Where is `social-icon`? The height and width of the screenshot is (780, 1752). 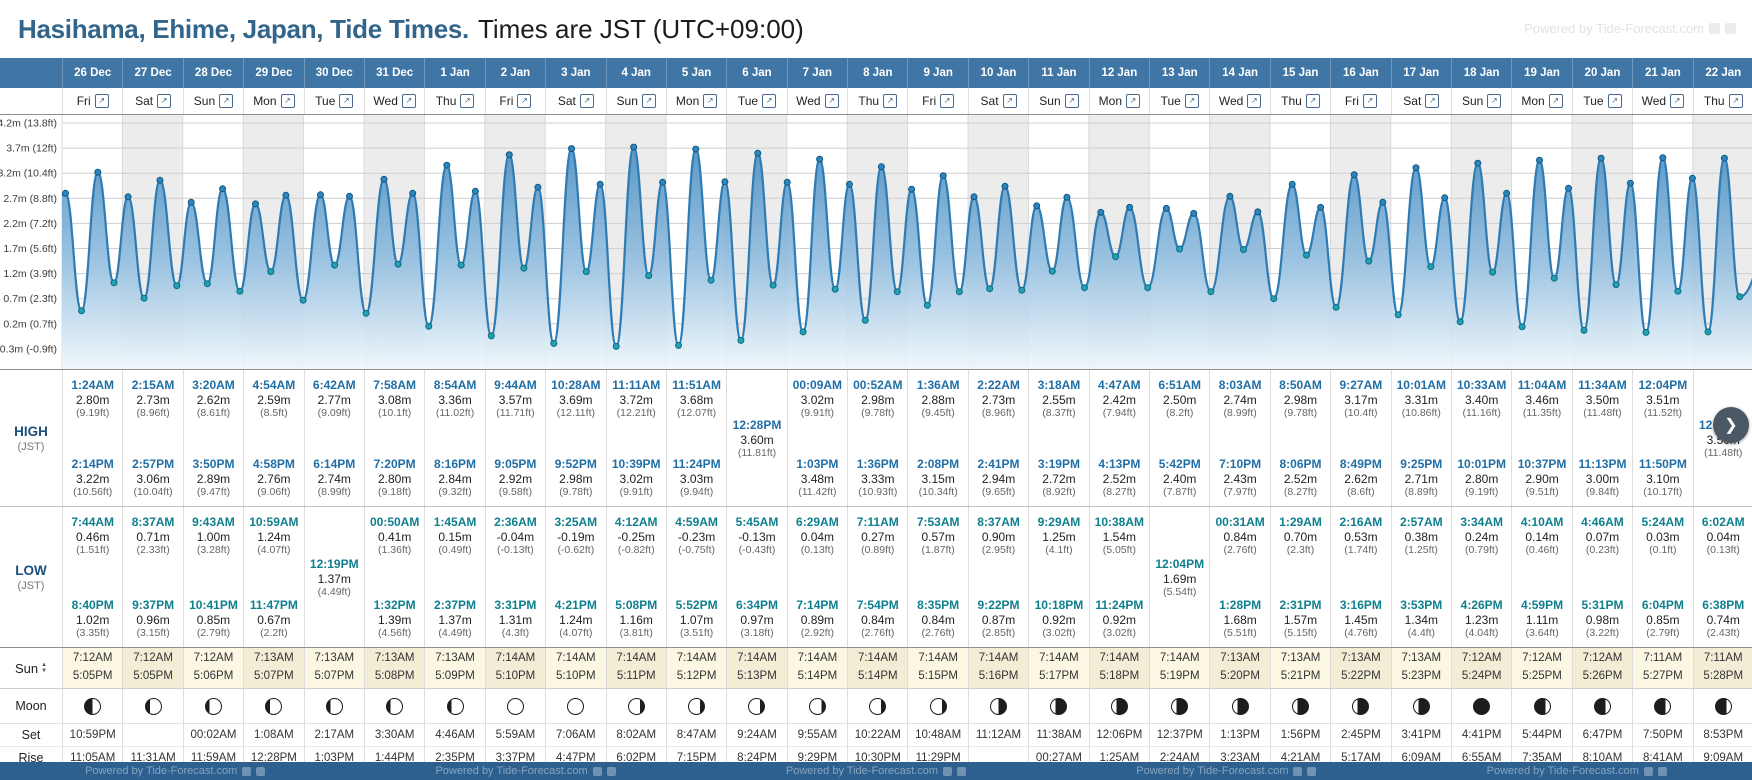
social-icon is located at coordinates (1662, 771).